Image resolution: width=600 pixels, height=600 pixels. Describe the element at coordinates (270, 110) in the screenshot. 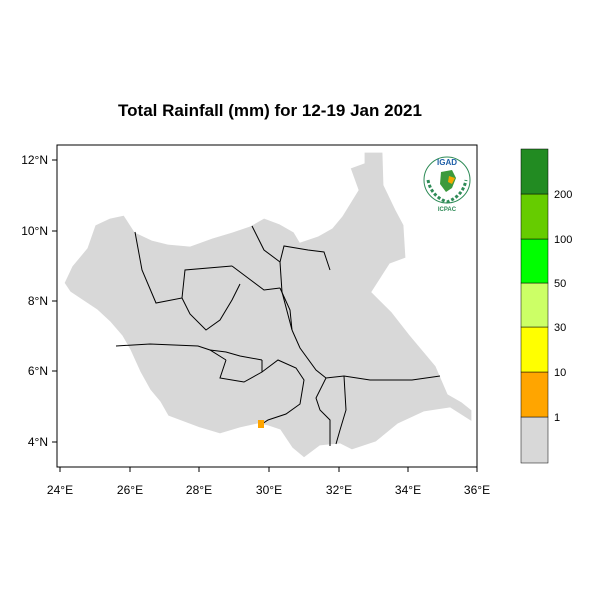

I see `map-title: Total Rainfall (mm) for 12-19 Jan 2021` at that location.